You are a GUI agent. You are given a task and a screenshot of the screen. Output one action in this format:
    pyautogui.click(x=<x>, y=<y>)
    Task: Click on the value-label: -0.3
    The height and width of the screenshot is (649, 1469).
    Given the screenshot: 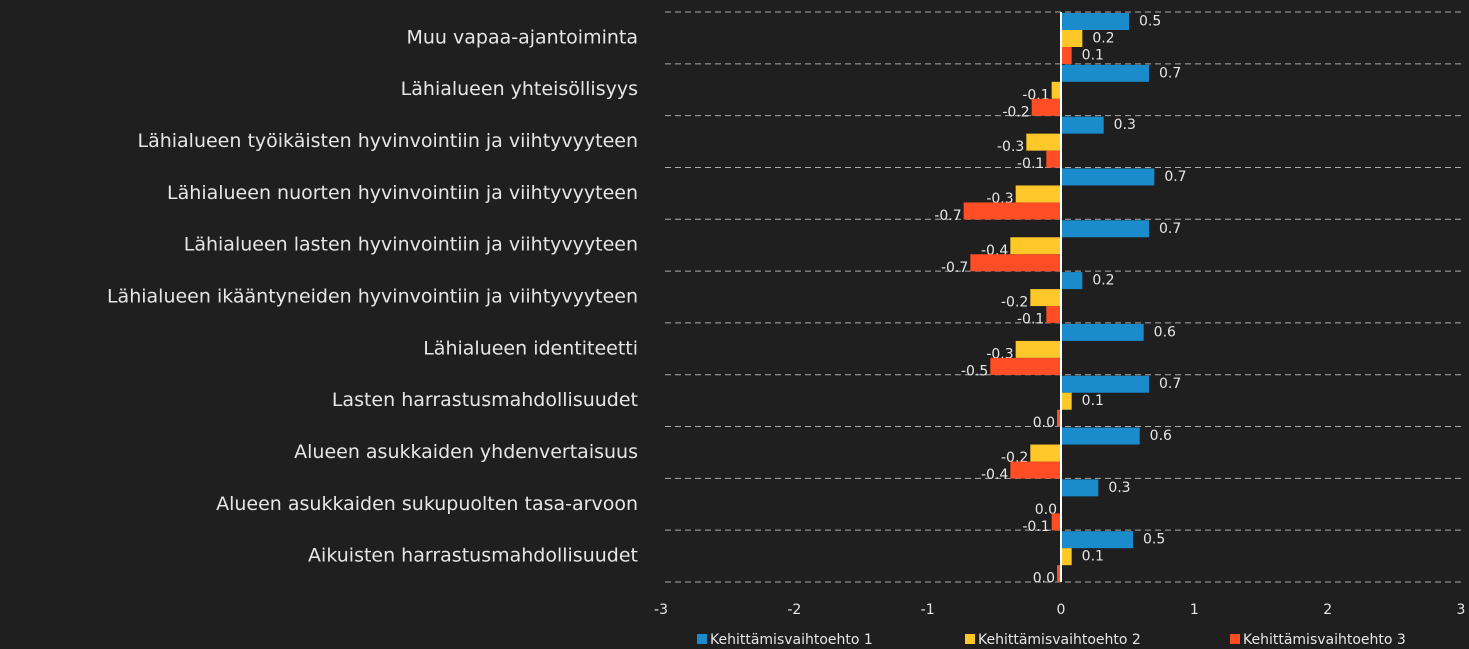 What is the action you would take?
    pyautogui.click(x=1010, y=147)
    